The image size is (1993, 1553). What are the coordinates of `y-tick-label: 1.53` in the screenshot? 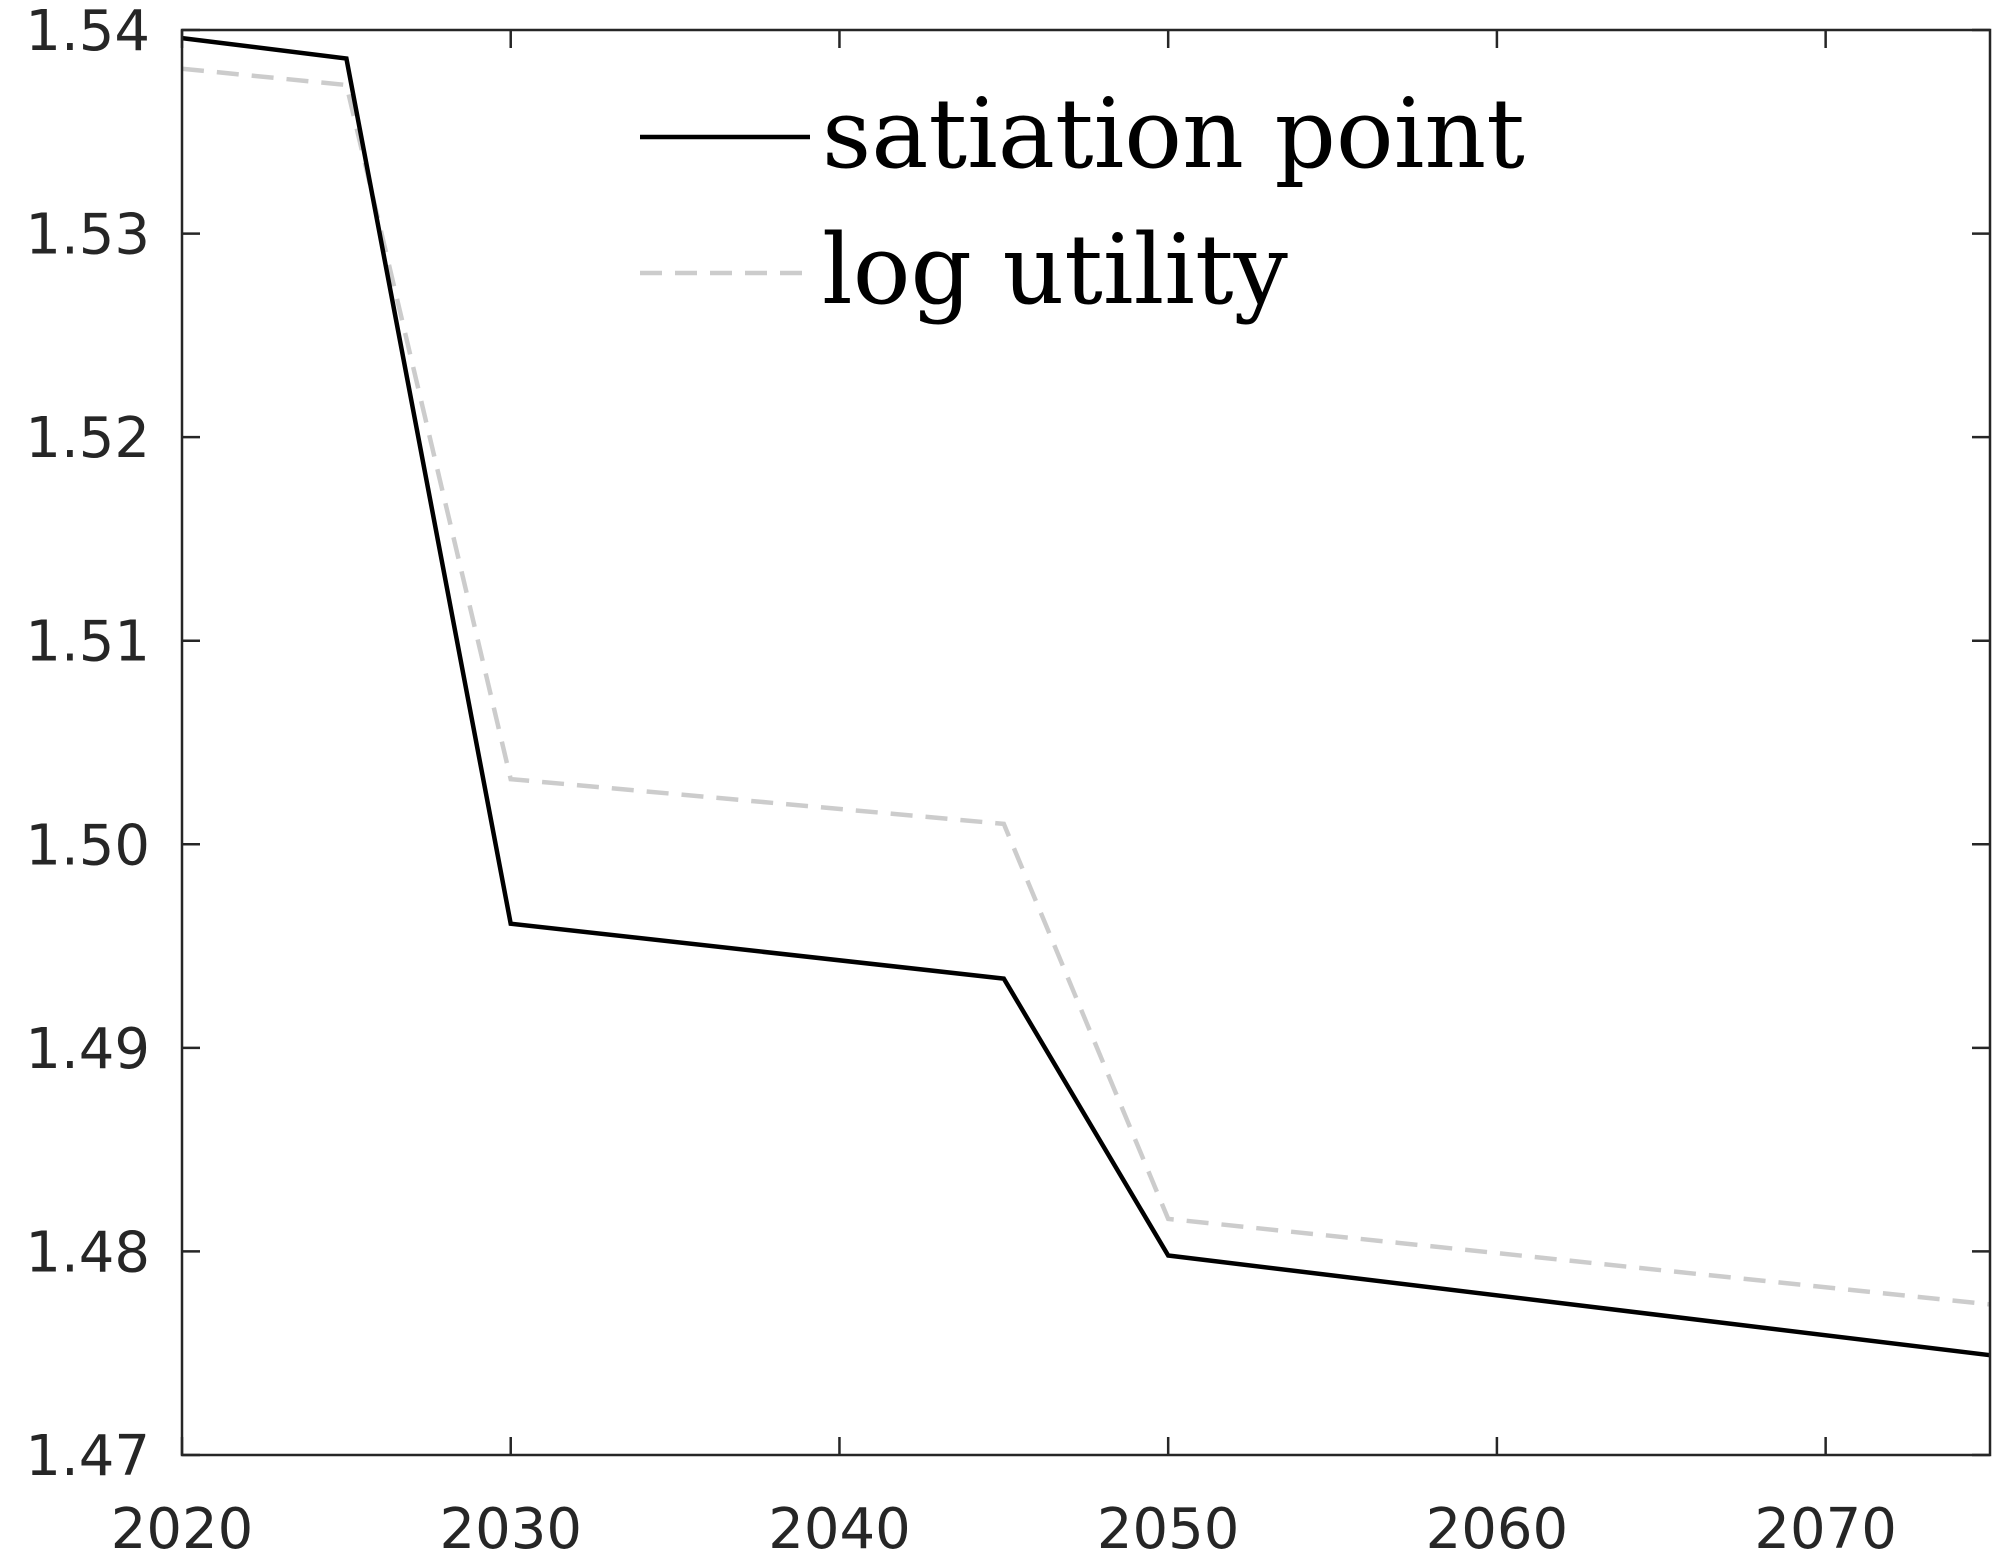 It's located at (87, 235).